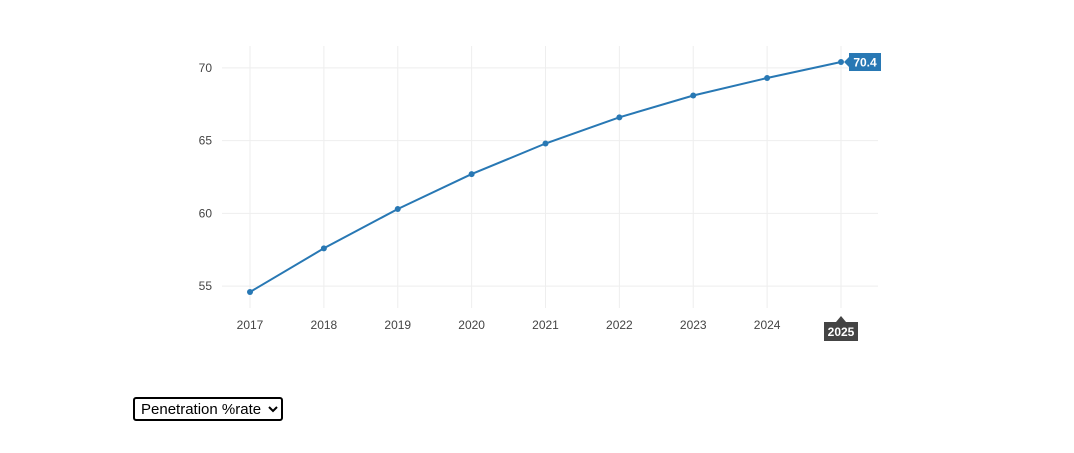  What do you see at coordinates (206, 286) in the screenshot?
I see `y-tick-label: 55` at bounding box center [206, 286].